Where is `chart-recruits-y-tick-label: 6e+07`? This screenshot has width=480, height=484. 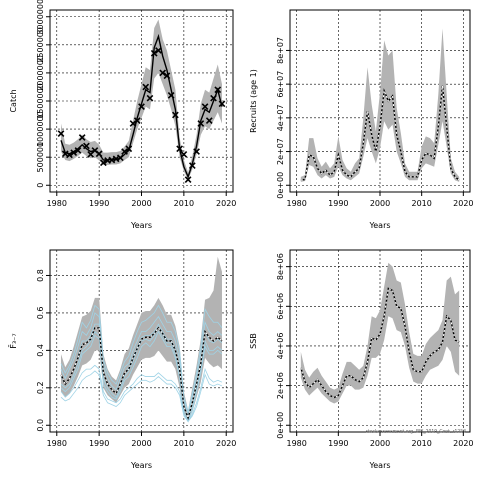
chart-recruits-y-tick-label: 6e+07 is located at coordinates (280, 84).